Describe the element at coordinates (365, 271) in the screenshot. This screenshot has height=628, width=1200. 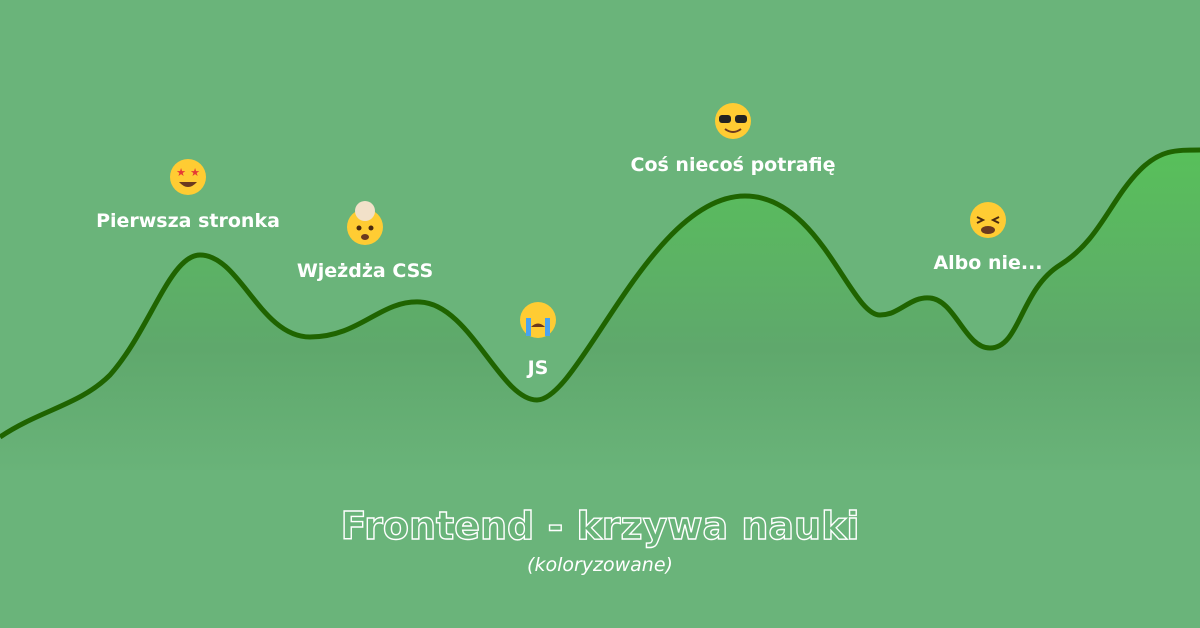
I see `milestone-label: Wjeżdża CSS` at that location.